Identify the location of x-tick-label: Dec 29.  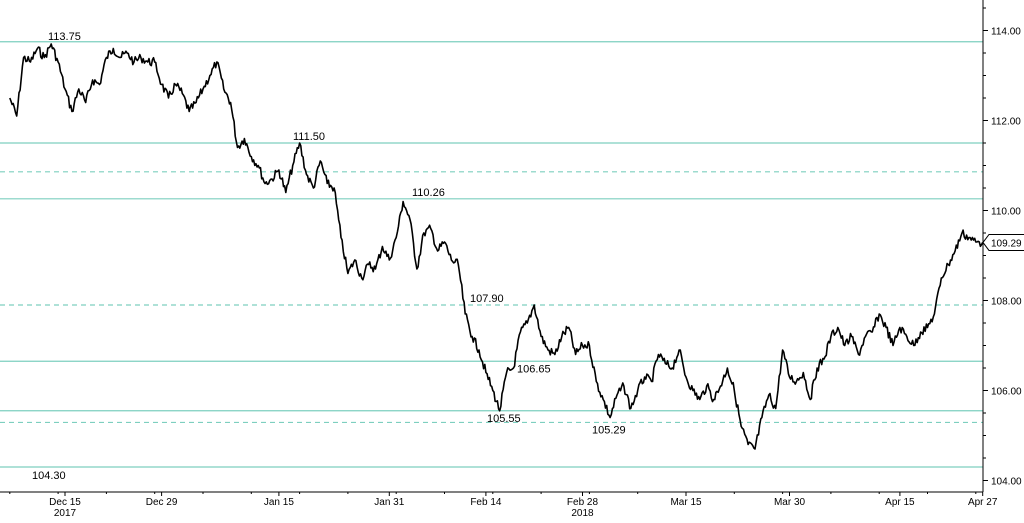
(162, 502).